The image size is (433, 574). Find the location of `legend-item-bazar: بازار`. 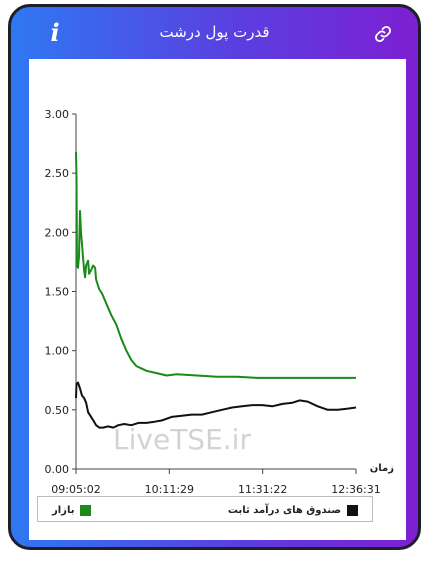

legend-item-bazar: بازار is located at coordinates (72, 510).